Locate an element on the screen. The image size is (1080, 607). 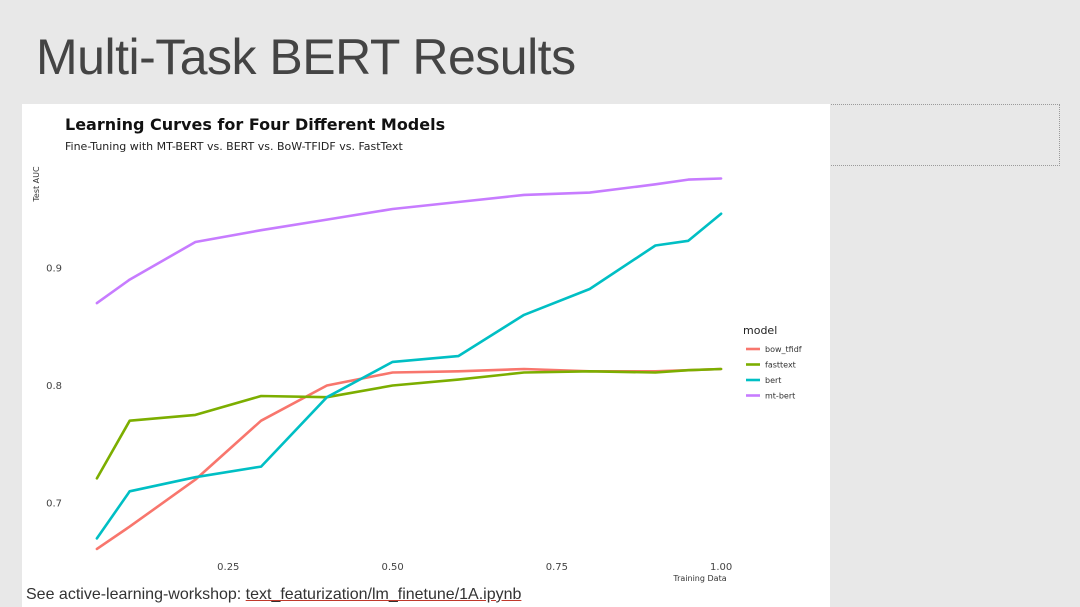
x-axis-label: Training Data is located at coordinates (699, 578).